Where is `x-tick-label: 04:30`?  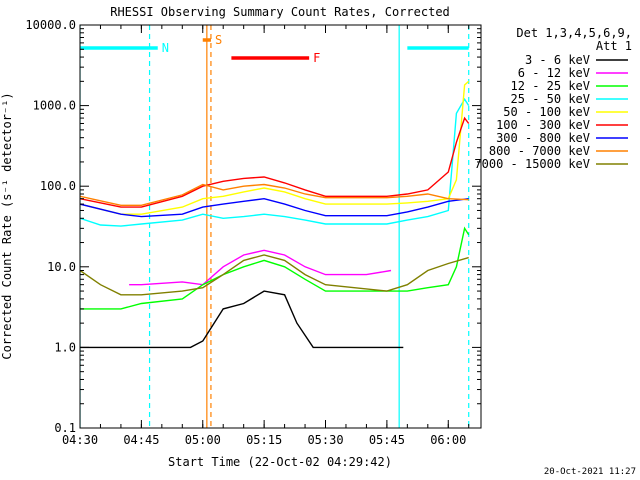
x-tick-label: 04:30 is located at coordinates (80, 440).